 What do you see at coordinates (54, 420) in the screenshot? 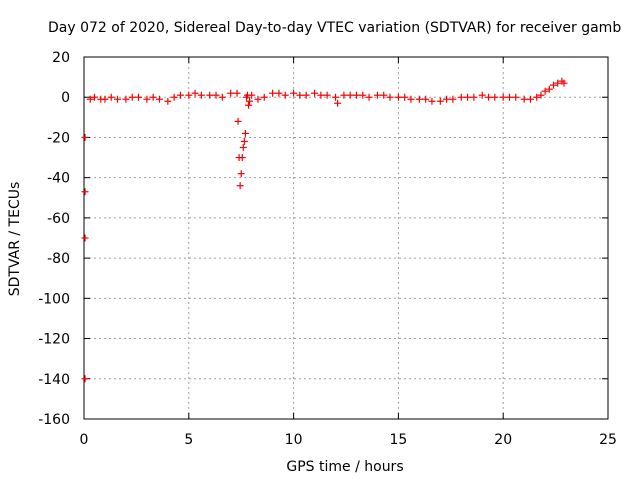
I see `y-tick-label: -160` at bounding box center [54, 420].